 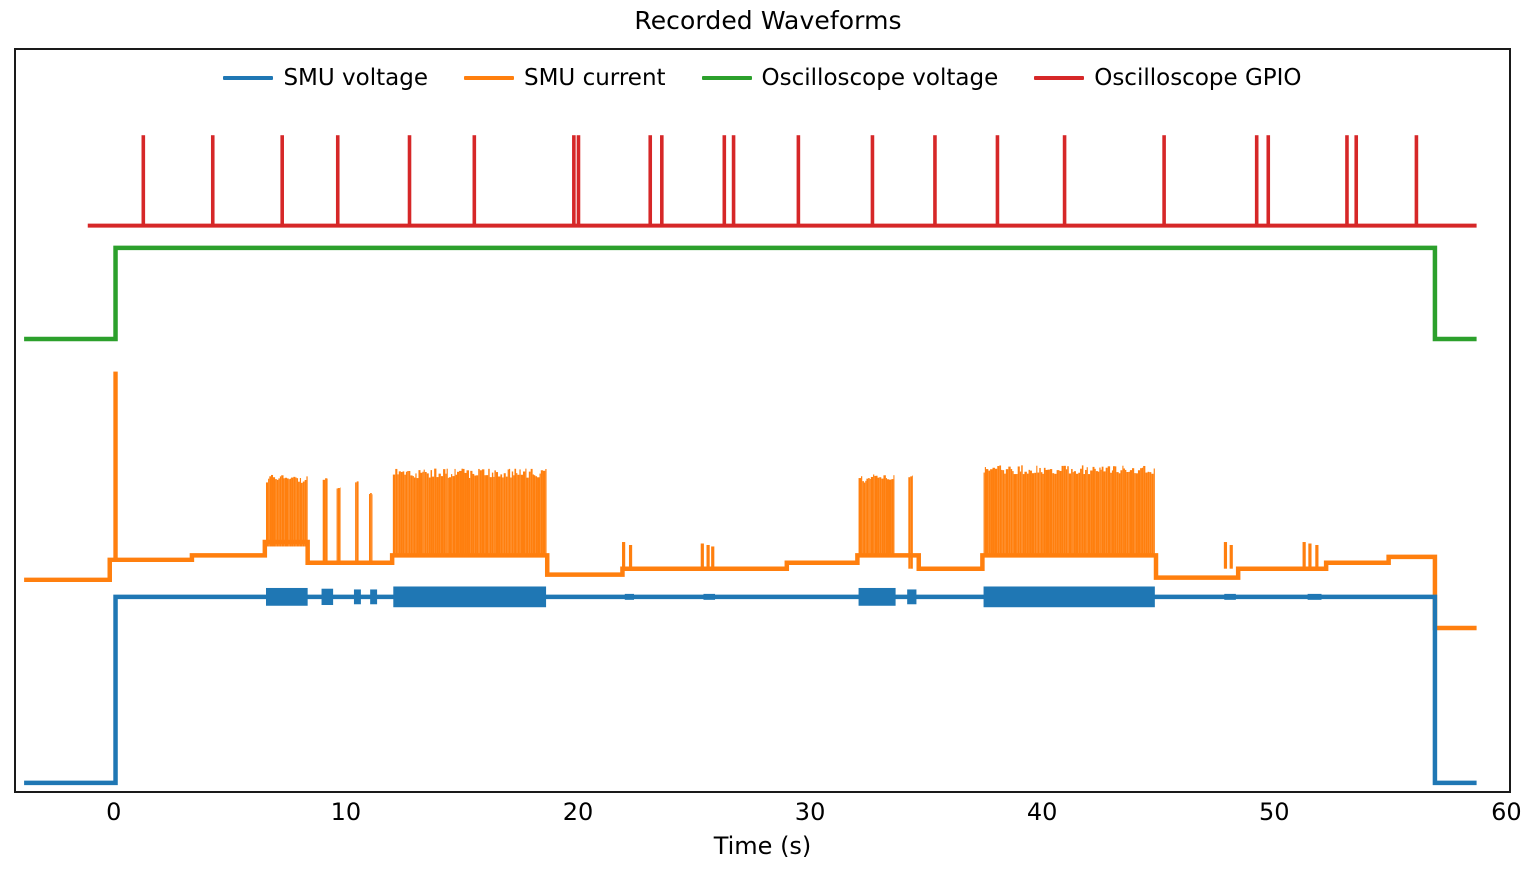 I want to click on series-oscilloscope-gpio, so click(x=782, y=181).